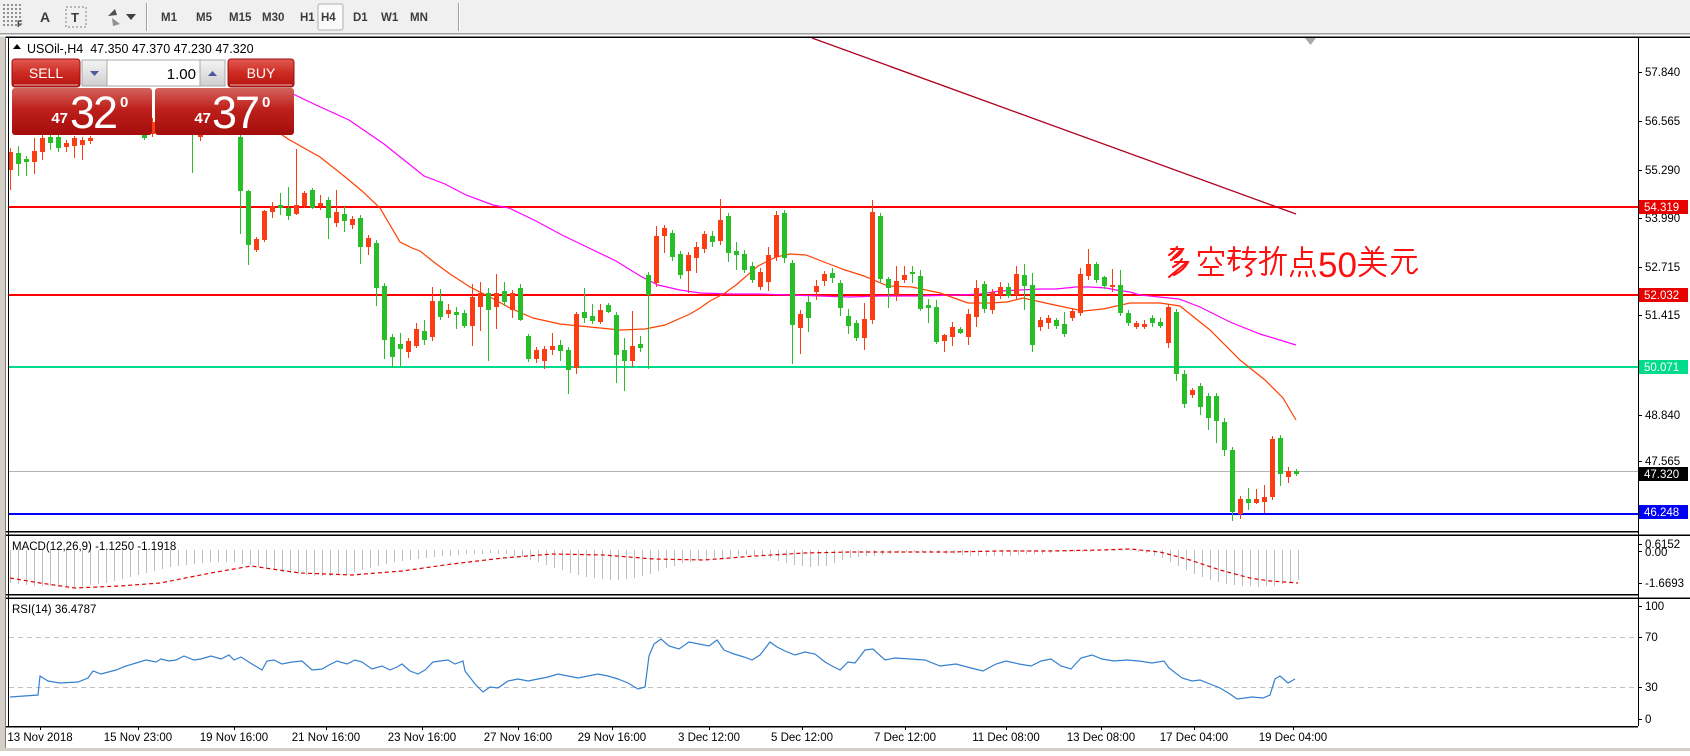  I want to click on svg-text: 29 Nov 16:00, so click(612, 738).